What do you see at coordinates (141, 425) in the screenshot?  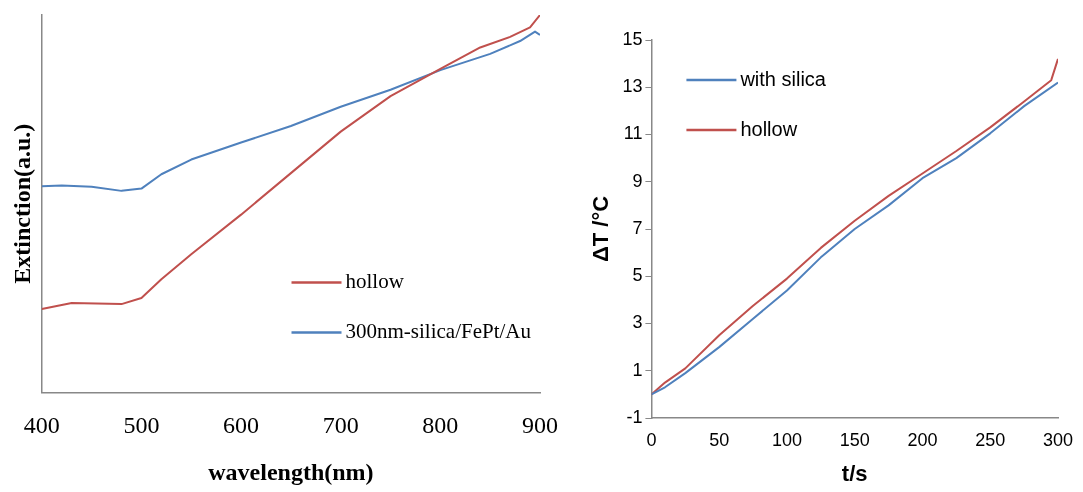 I see `x-tick-label: 500` at bounding box center [141, 425].